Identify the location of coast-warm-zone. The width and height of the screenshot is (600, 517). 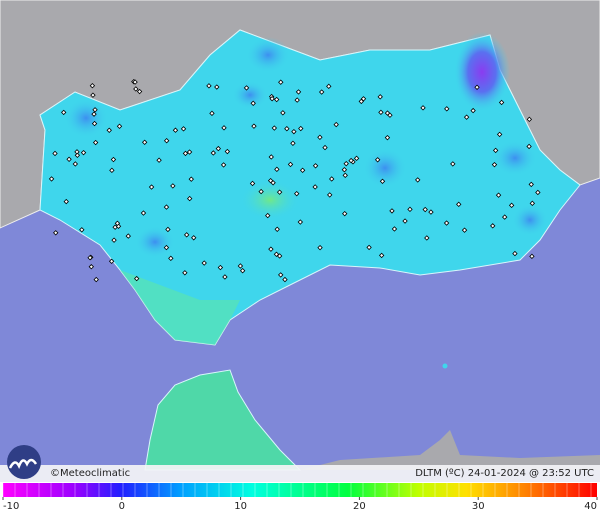
(180, 307).